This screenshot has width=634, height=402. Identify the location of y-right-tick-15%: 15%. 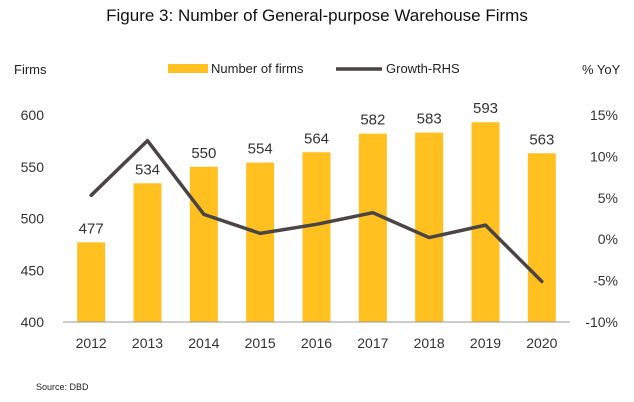
(604, 115).